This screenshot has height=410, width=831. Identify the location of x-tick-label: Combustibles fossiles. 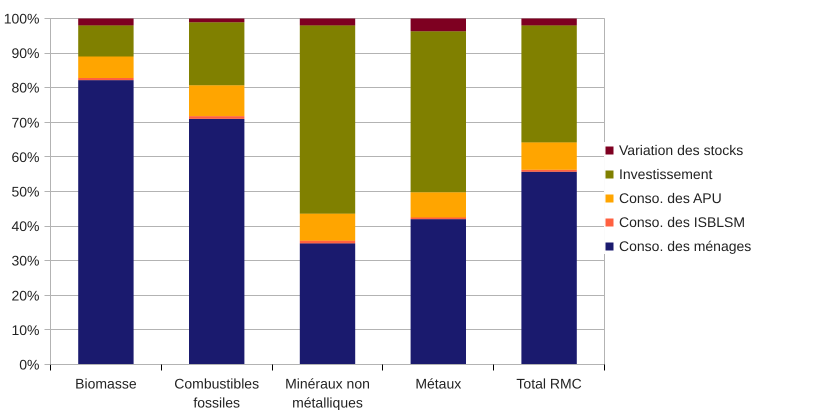
(217, 393).